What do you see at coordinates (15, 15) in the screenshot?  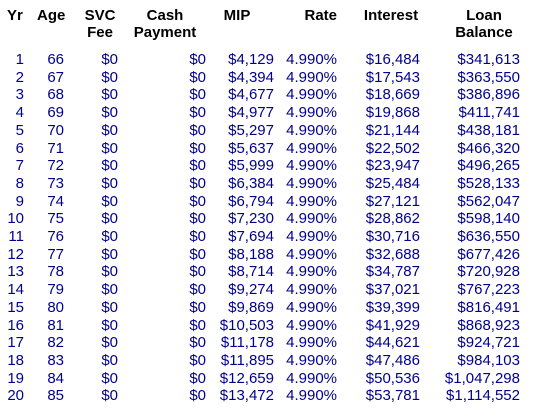 I see `header-yr: Yr` at bounding box center [15, 15].